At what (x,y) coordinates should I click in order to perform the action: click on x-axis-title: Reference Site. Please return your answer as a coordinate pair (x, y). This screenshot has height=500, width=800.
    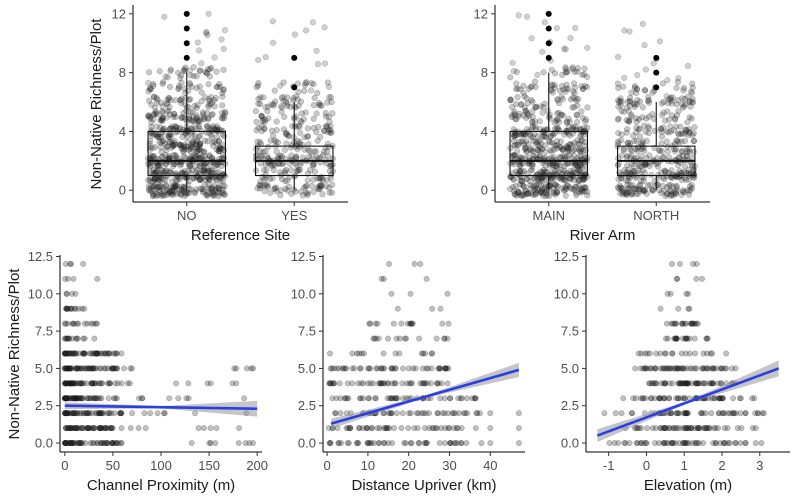
    Looking at the image, I should click on (240, 235).